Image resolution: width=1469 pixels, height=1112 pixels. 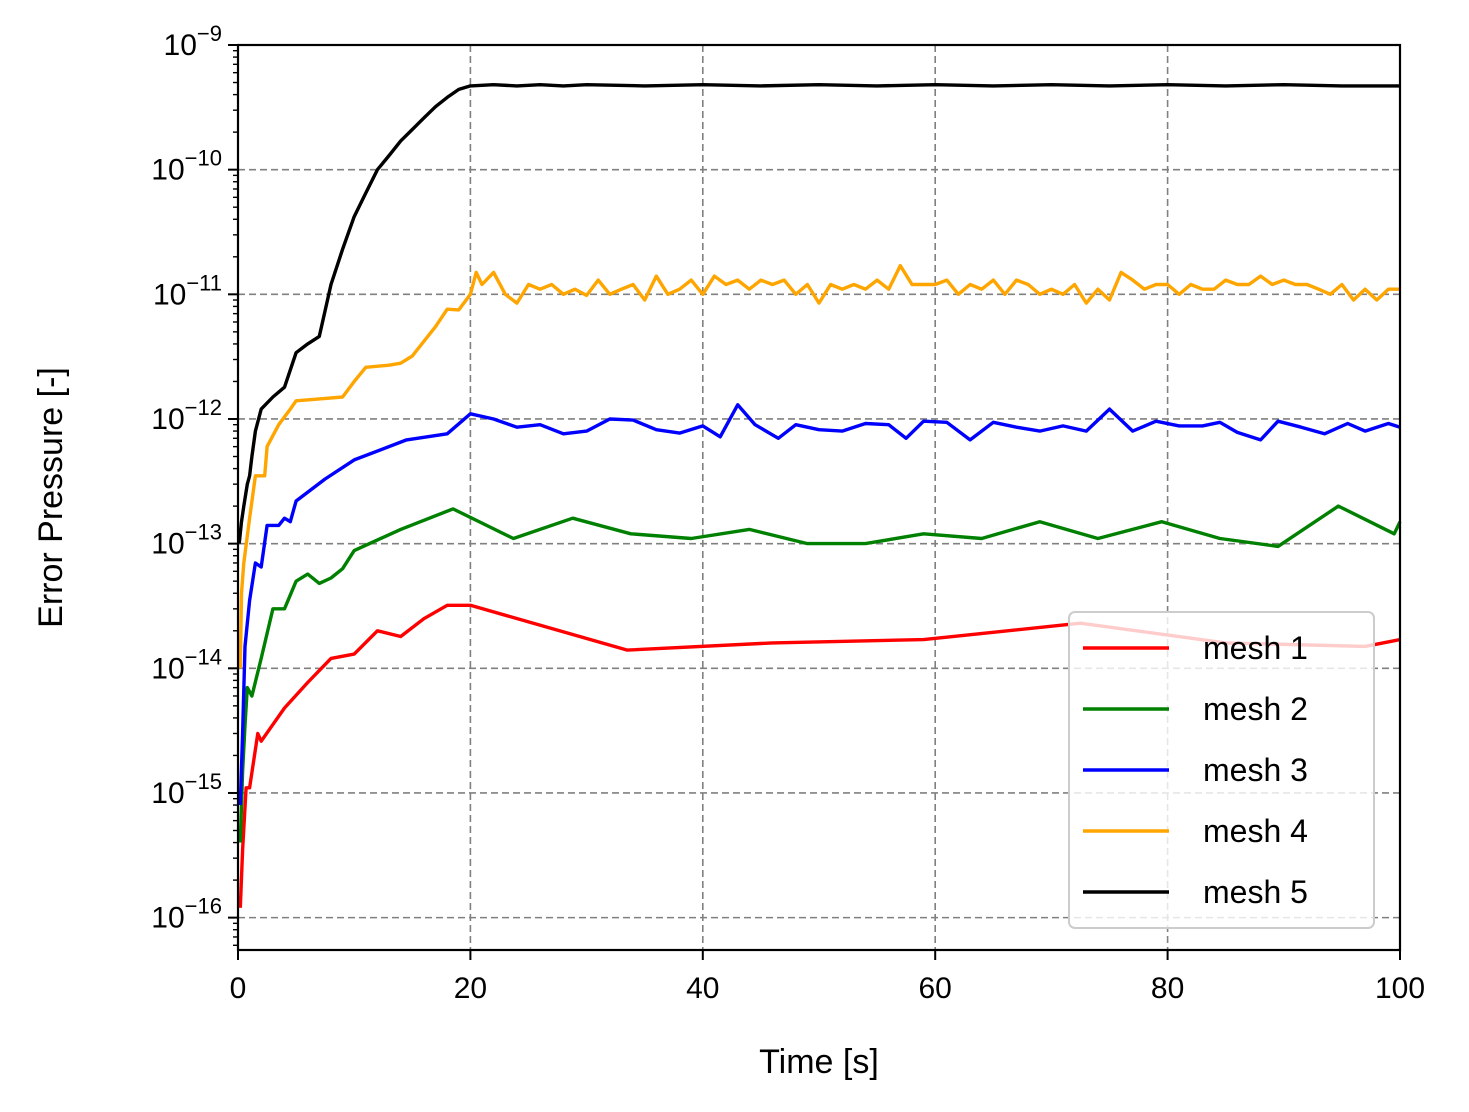 I want to click on x-tick-label: 20, so click(x=470, y=988).